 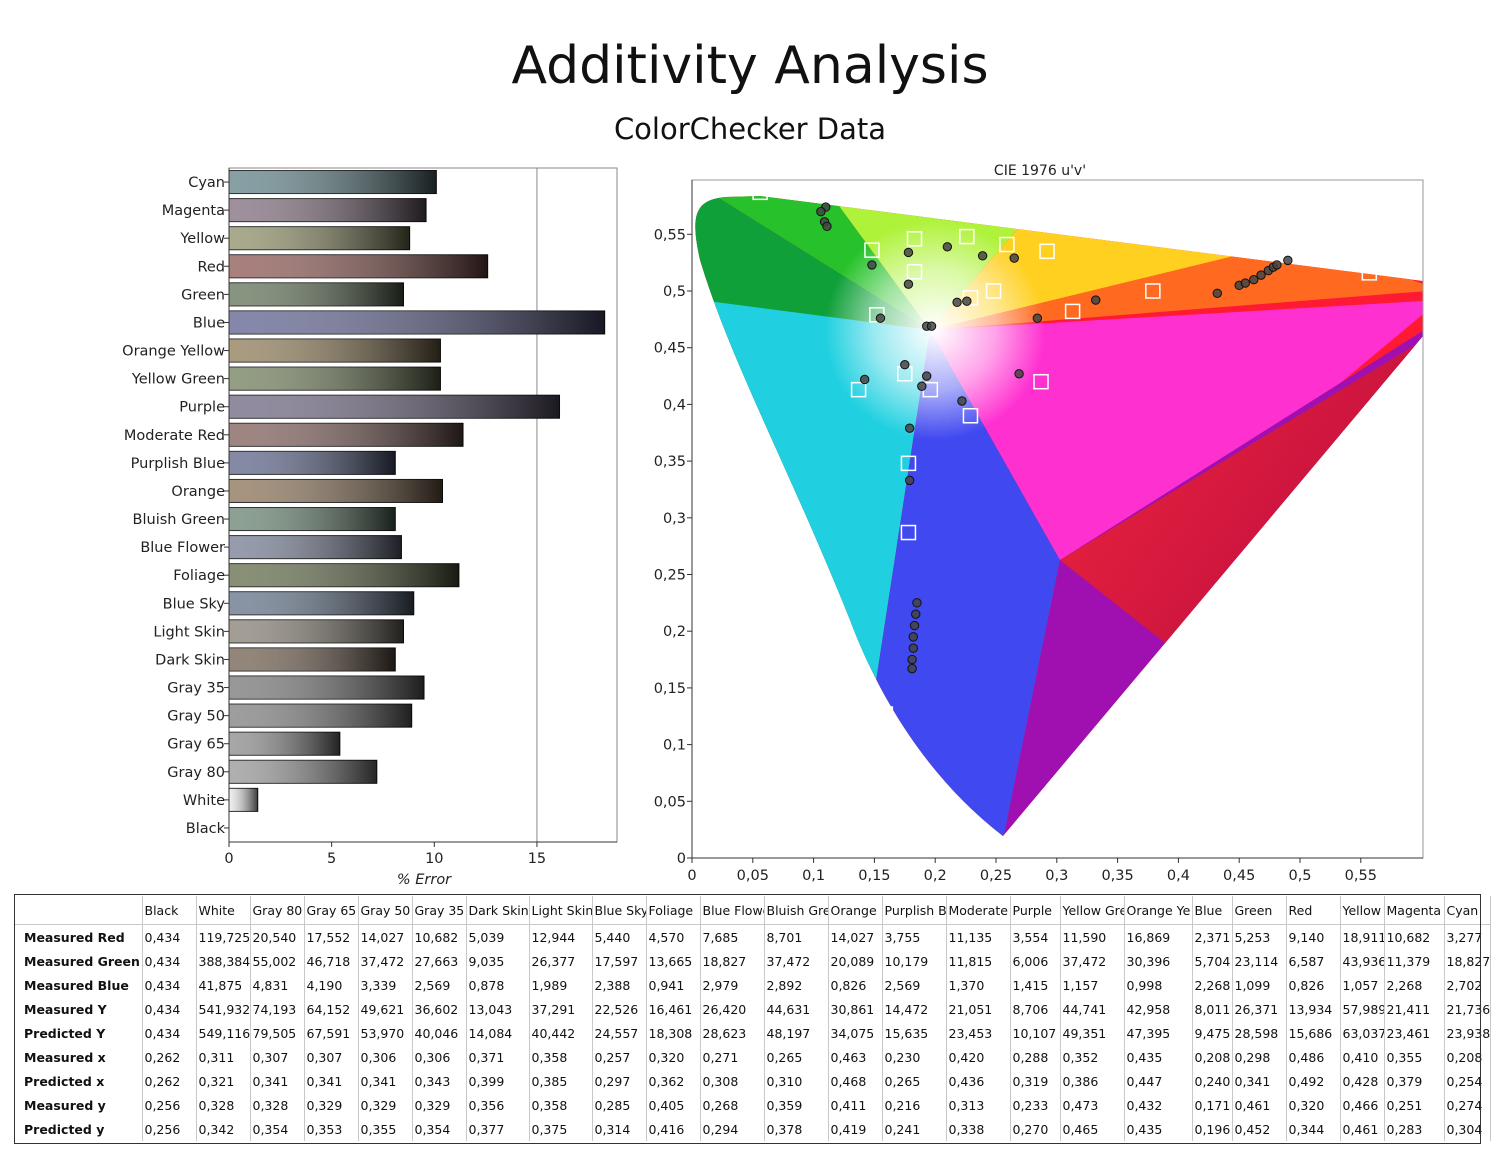 I want to click on table-cell: 0,256, so click(x=169, y=1129).